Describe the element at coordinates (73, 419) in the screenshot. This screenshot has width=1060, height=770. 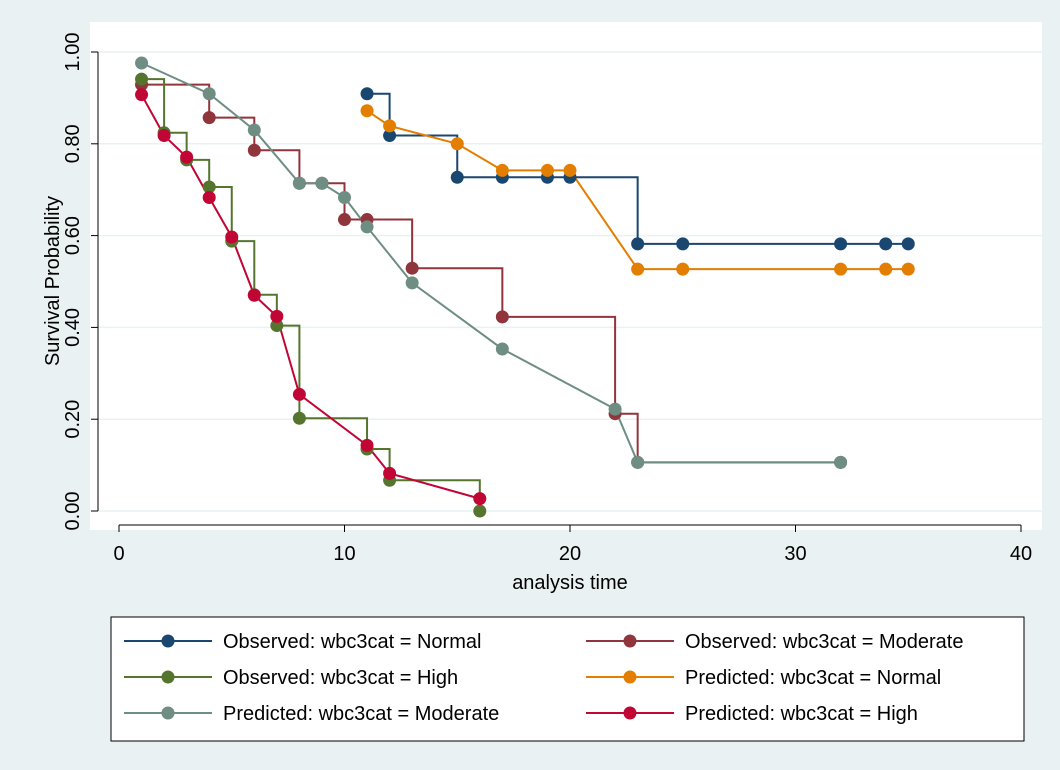
I see `y-tick-label: 0.20` at that location.